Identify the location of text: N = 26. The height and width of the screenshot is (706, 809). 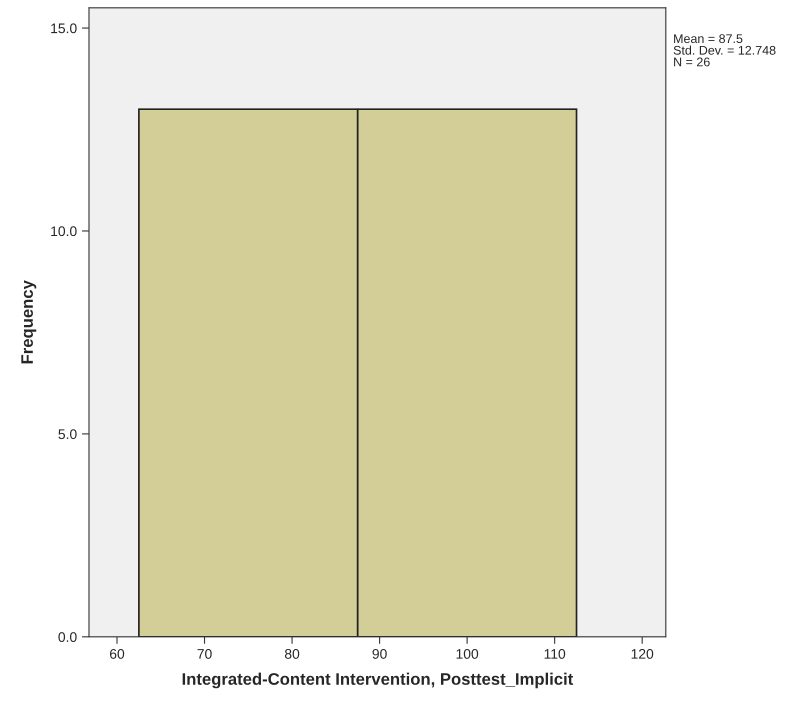
(692, 62).